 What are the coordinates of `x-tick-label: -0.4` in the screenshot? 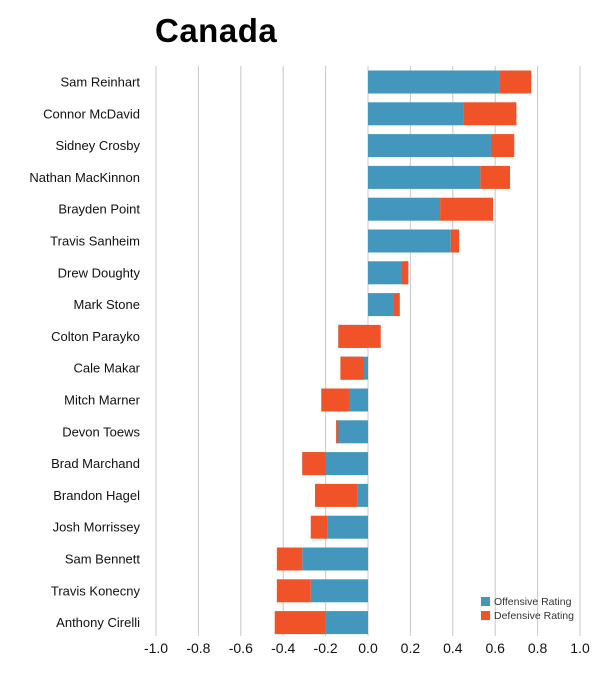 It's located at (283, 648).